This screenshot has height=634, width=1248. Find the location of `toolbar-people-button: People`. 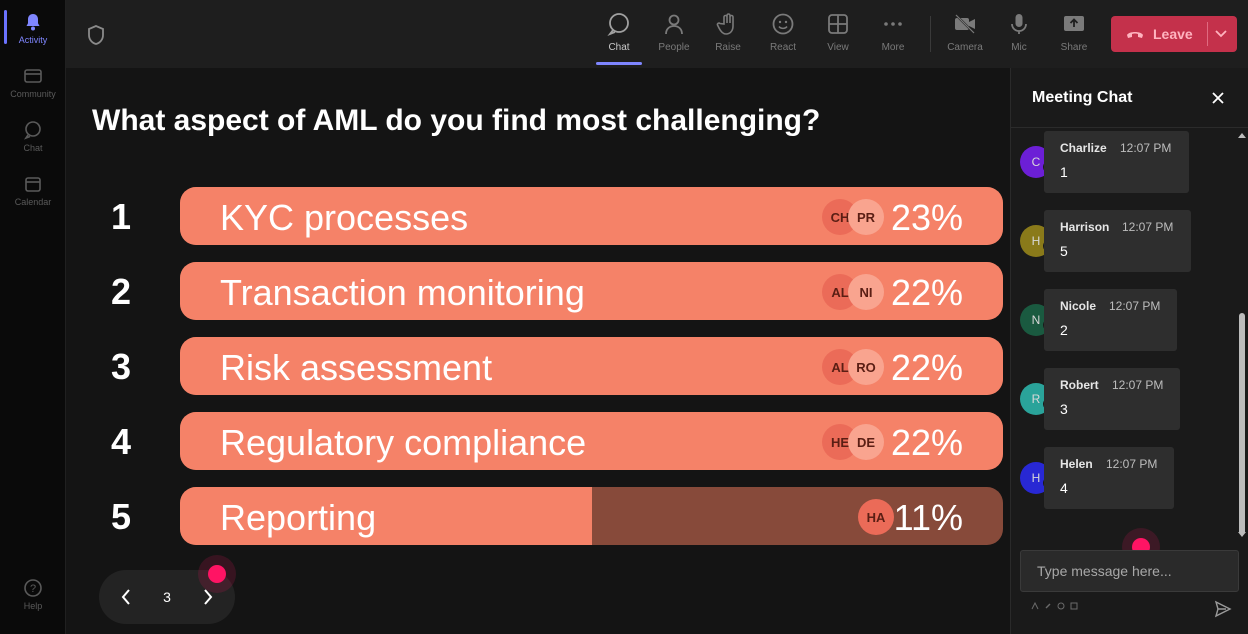

toolbar-people-button: People is located at coordinates (674, 35).